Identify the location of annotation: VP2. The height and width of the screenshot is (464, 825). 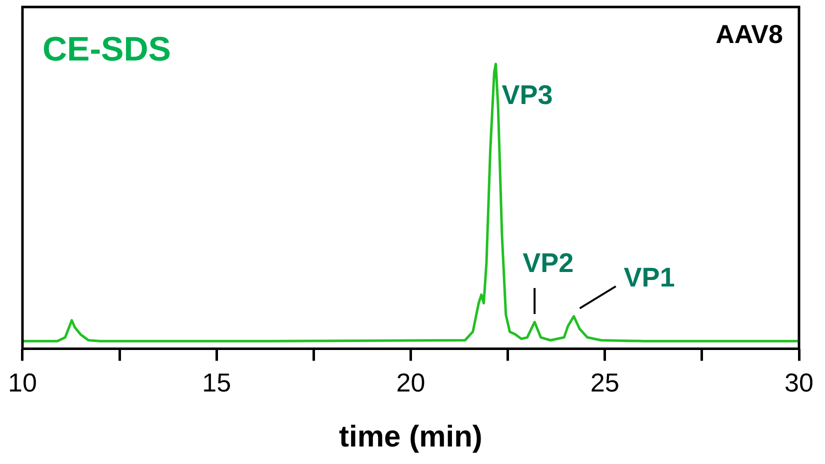
(548, 263).